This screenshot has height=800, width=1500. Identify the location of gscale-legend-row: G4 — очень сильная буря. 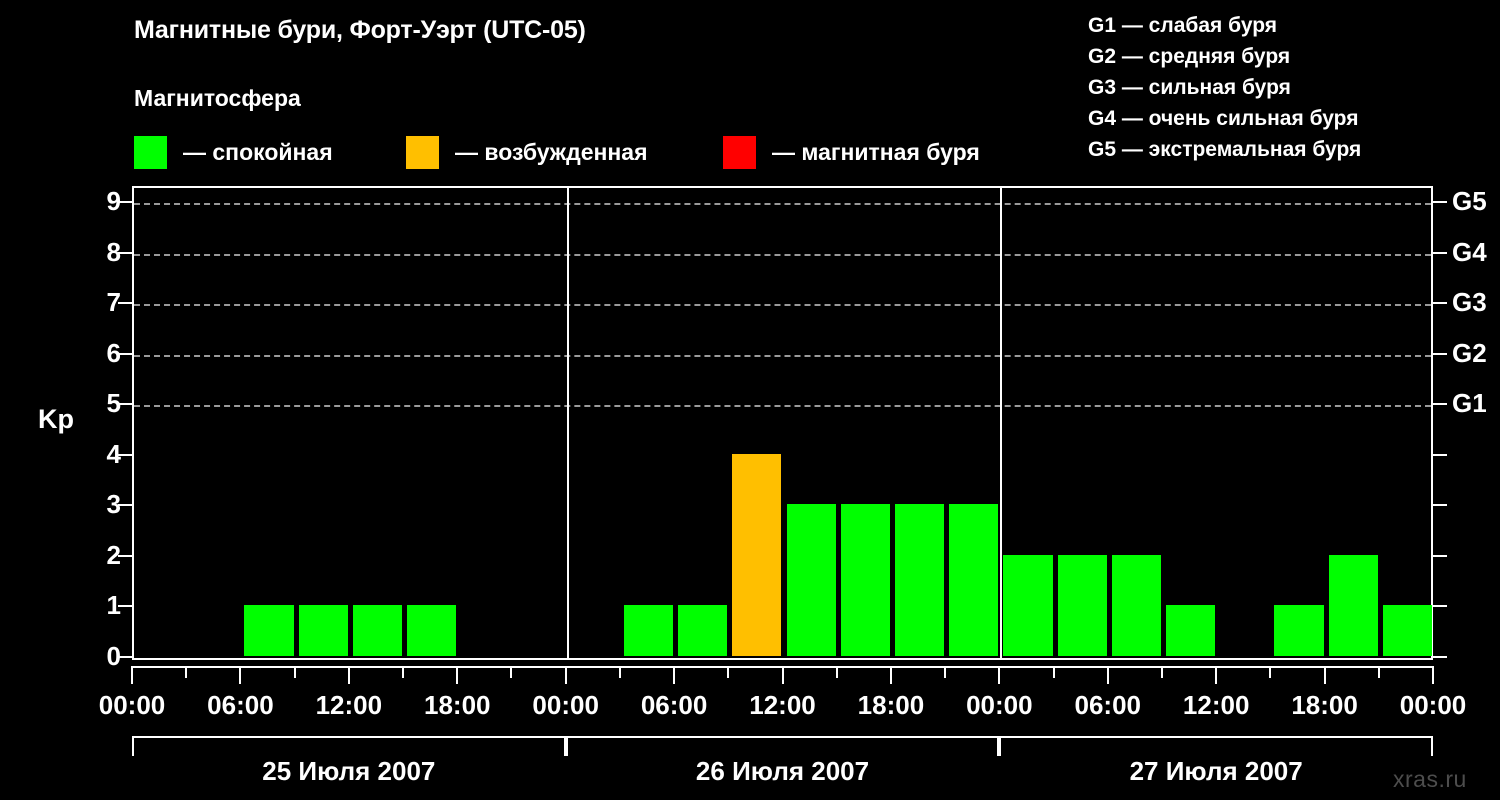
(1223, 118).